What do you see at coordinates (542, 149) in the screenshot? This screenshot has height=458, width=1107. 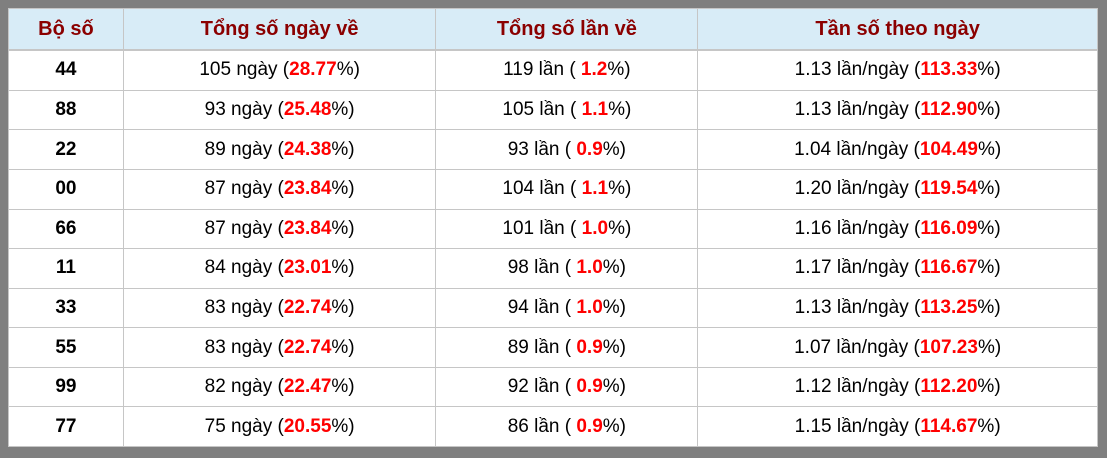 I see `cell-times-text: 93 lần (` at bounding box center [542, 149].